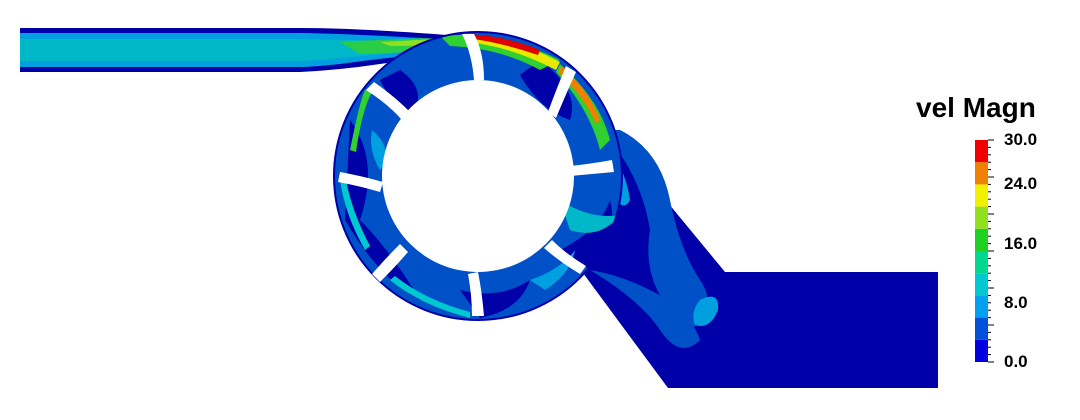  Describe the element at coordinates (1021, 139) in the screenshot. I see `colorbar-tick-label: 30.0` at that location.